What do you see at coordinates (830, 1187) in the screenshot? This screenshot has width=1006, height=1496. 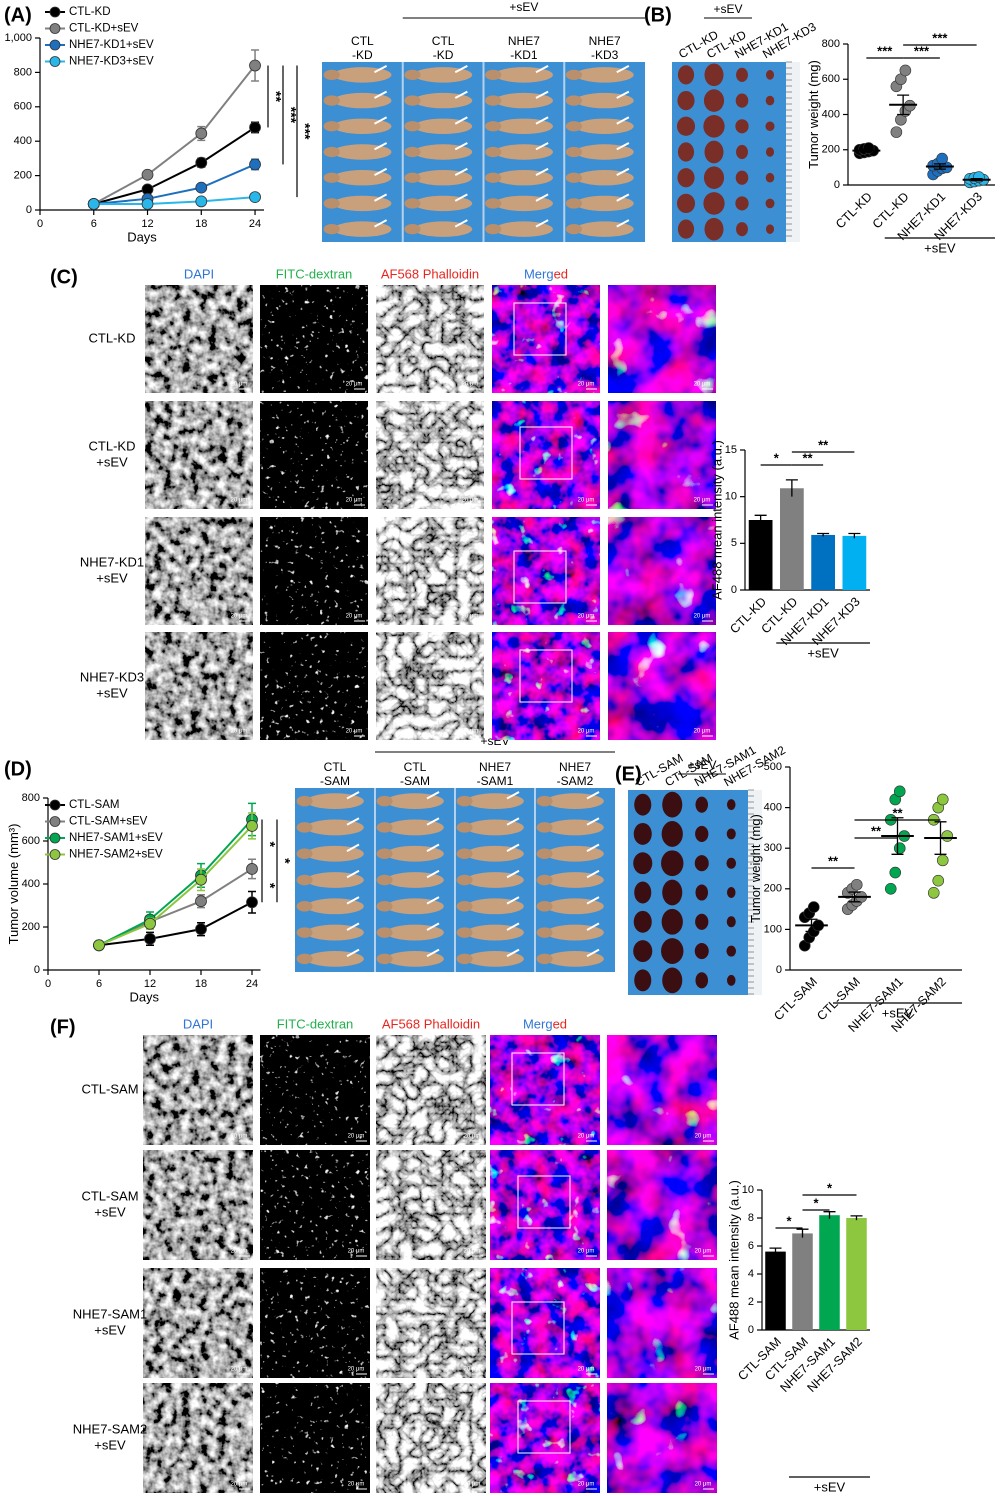 I see `significance: *` at bounding box center [830, 1187].